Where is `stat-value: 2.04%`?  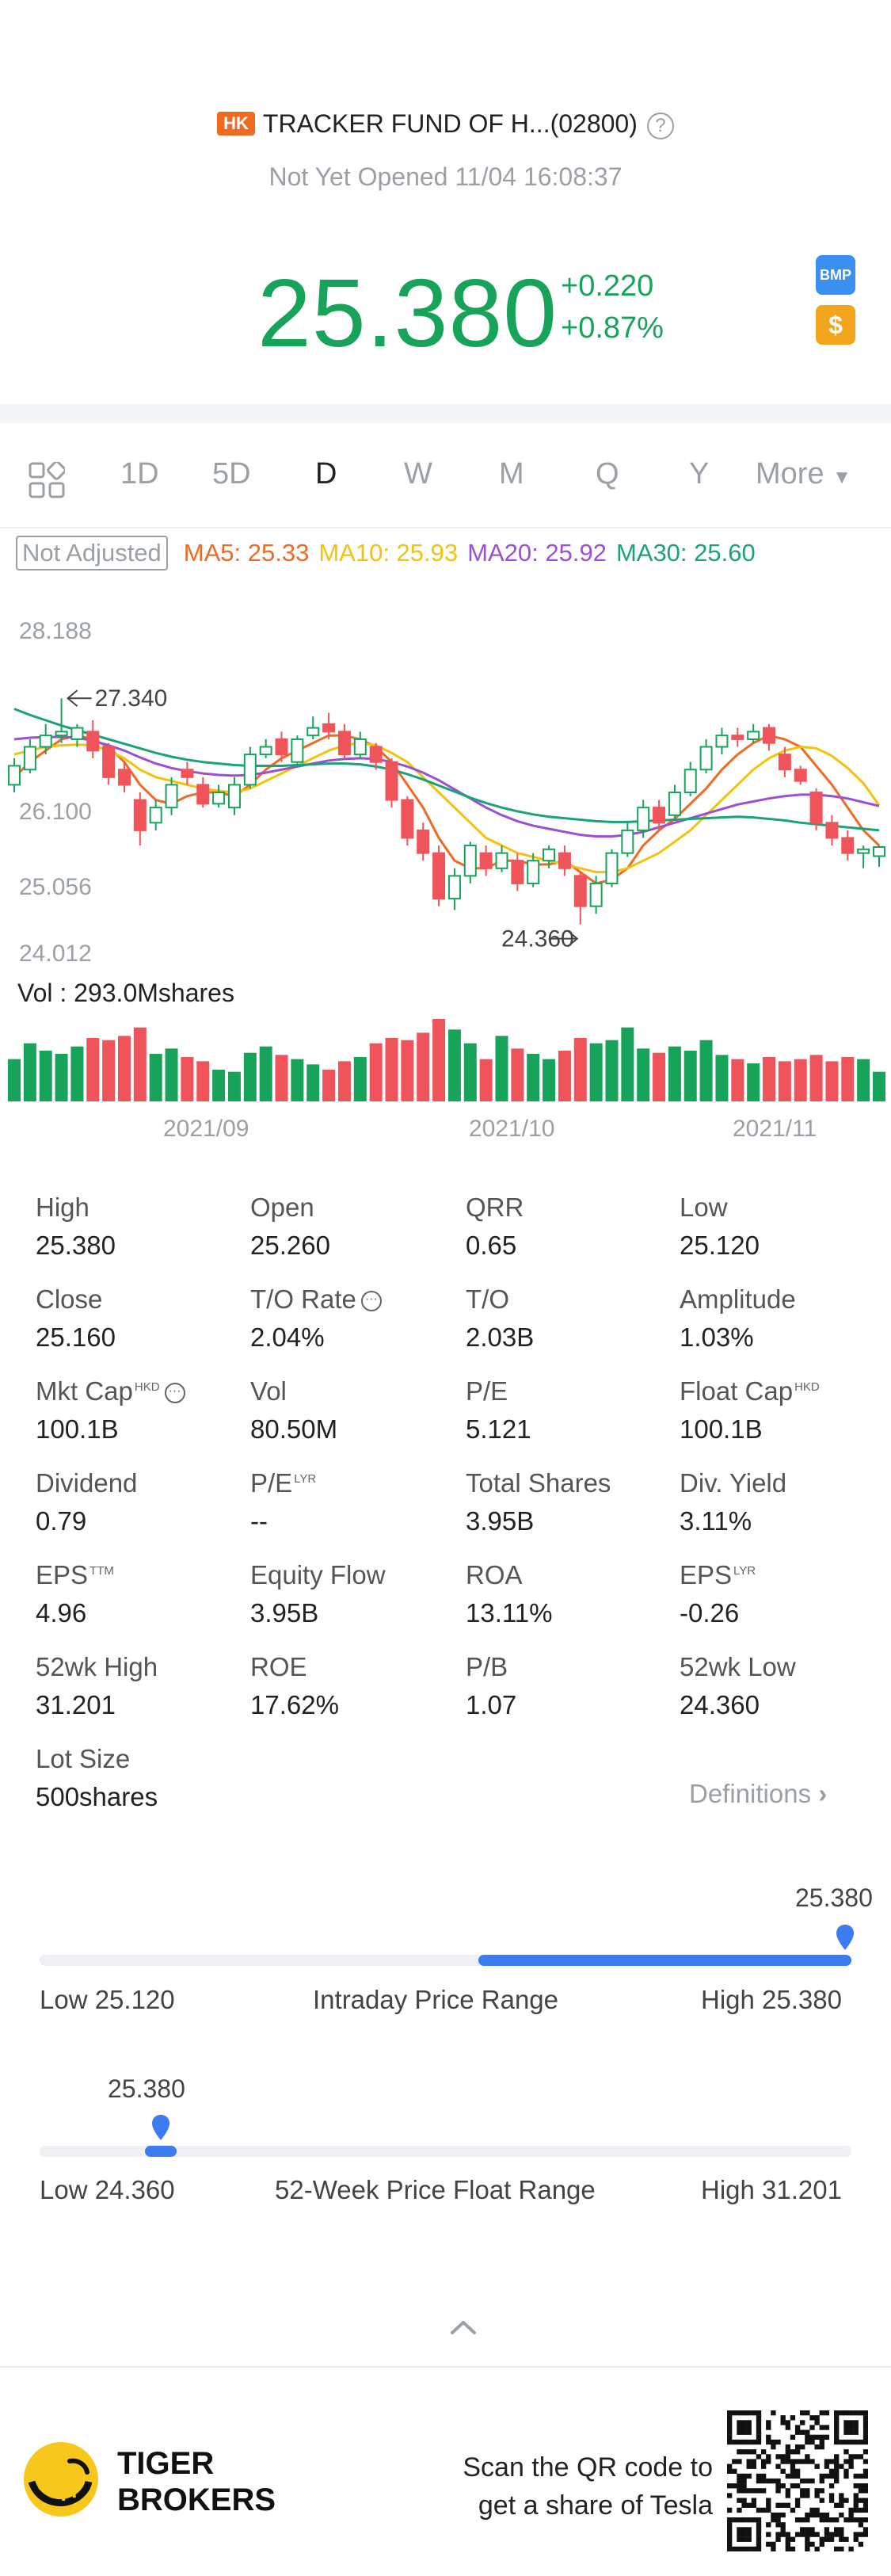 stat-value: 2.04% is located at coordinates (287, 1337).